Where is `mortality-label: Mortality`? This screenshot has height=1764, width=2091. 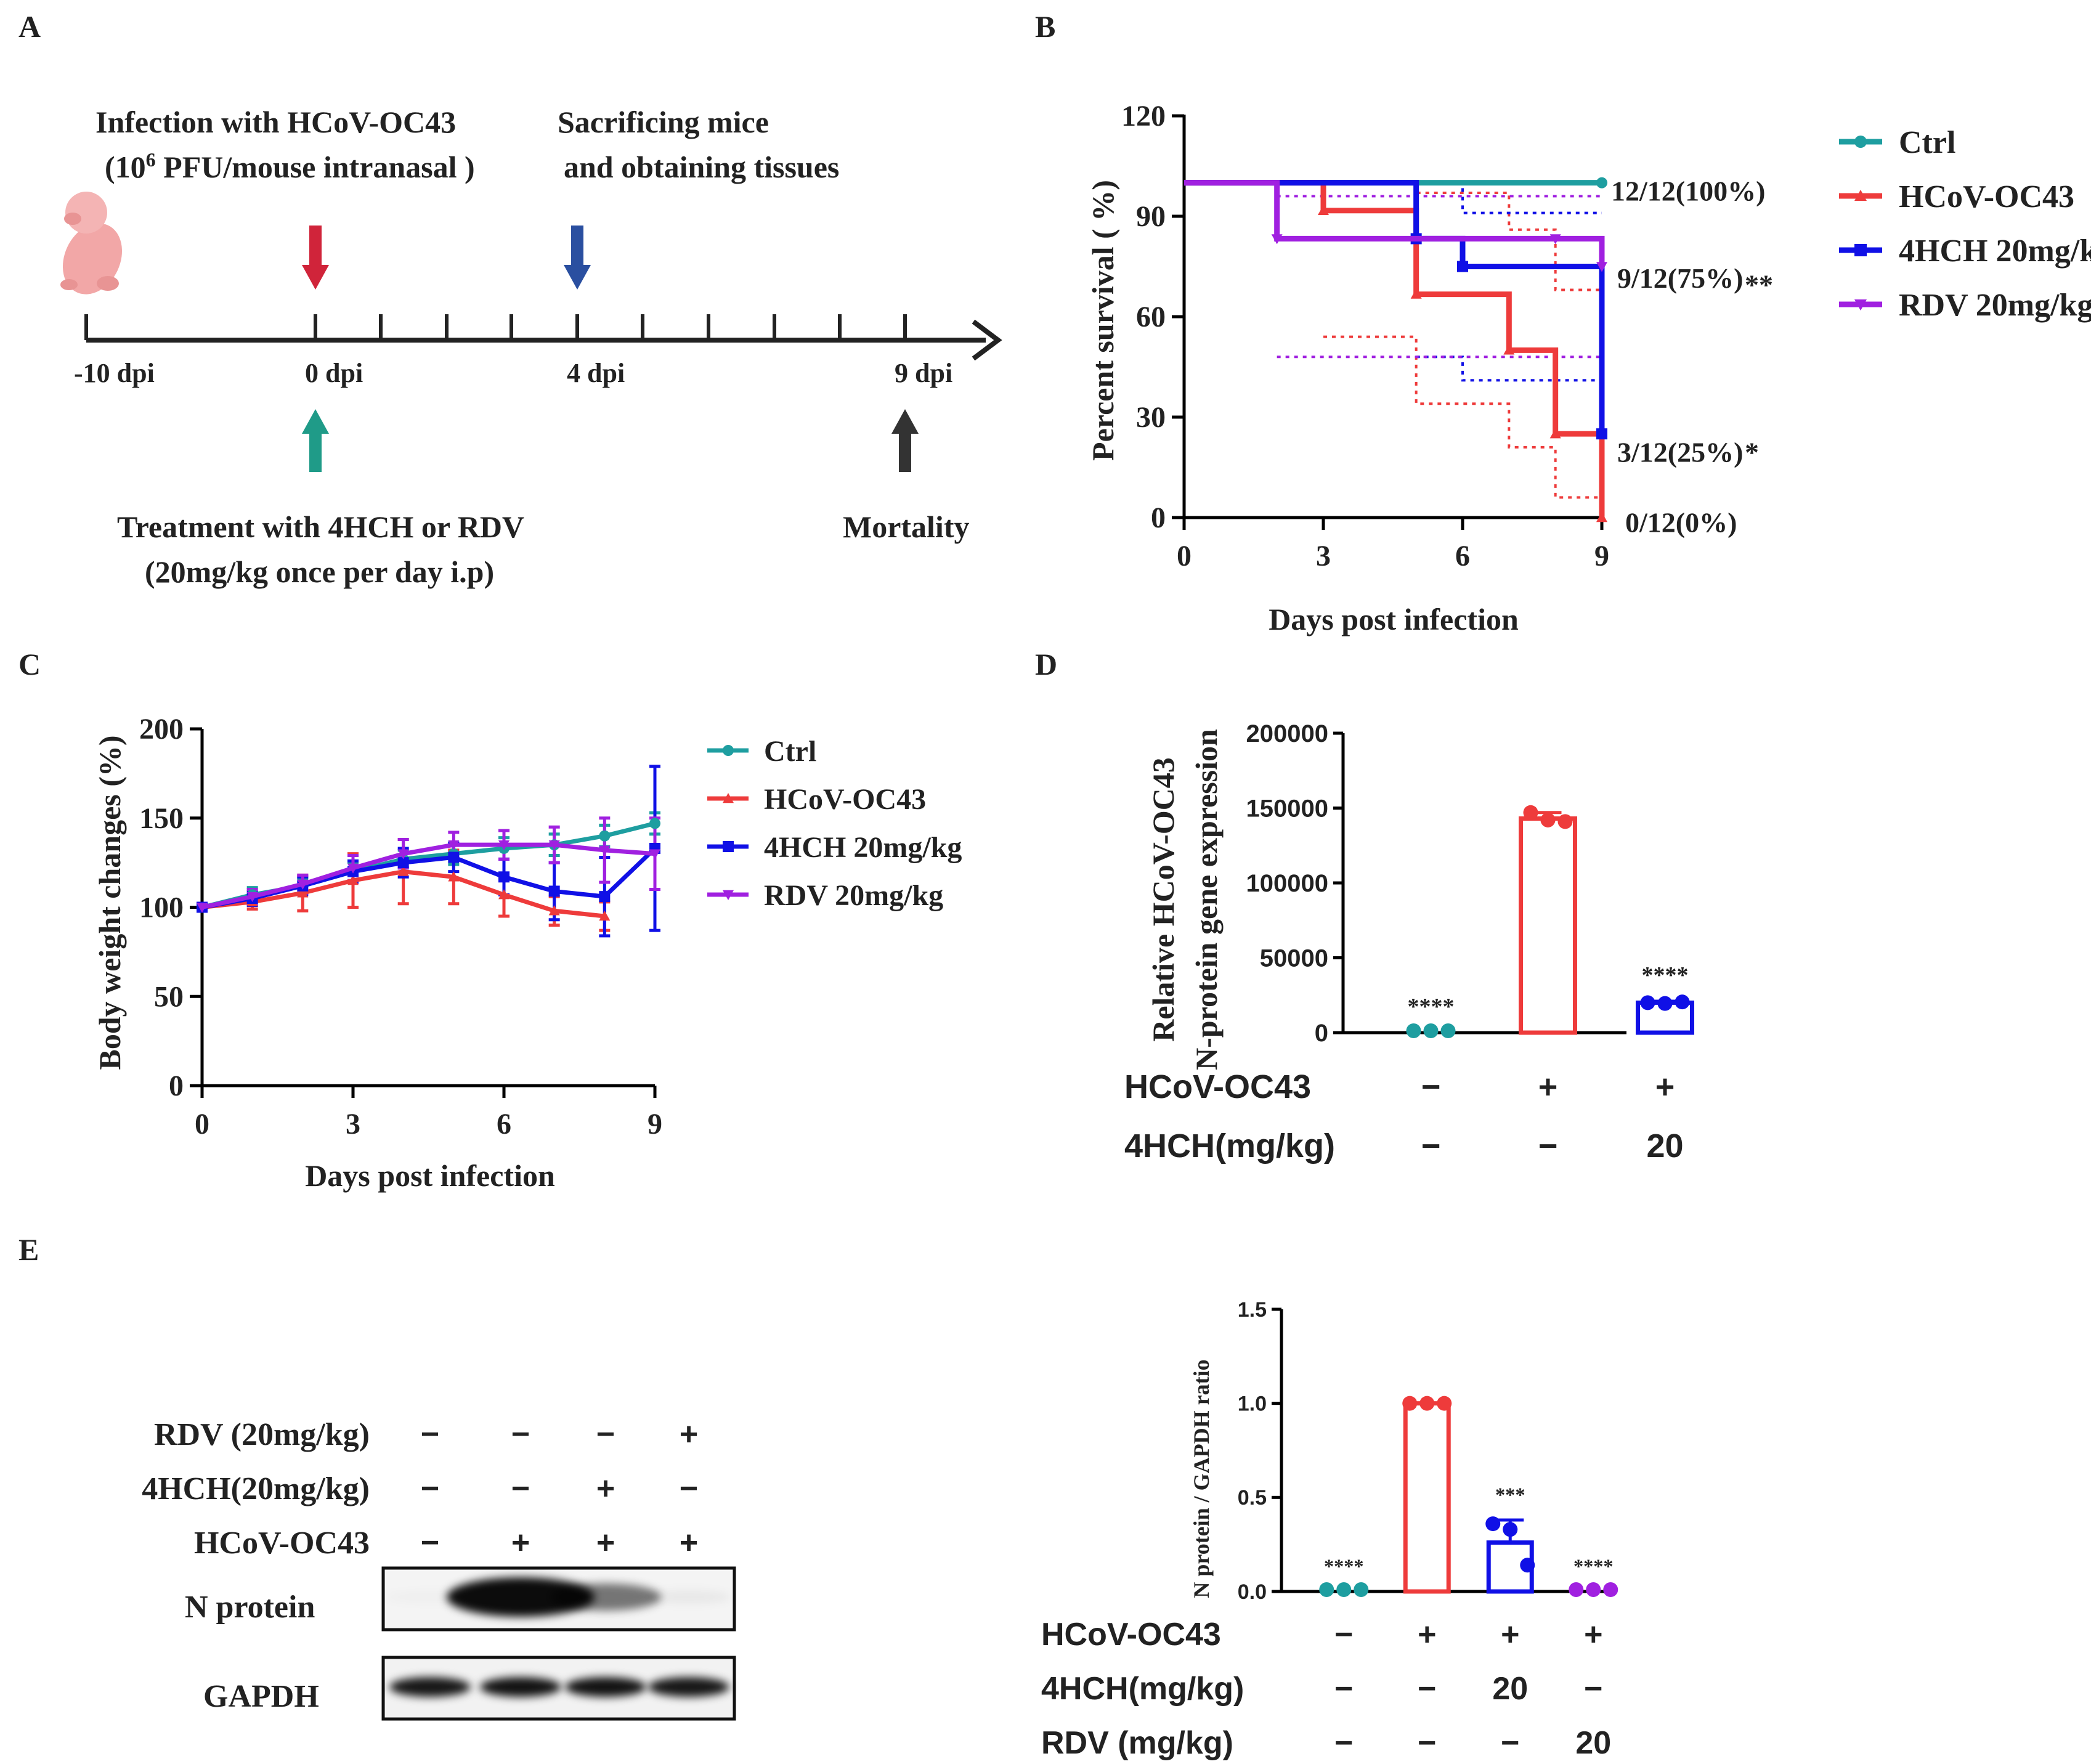 mortality-label: Mortality is located at coordinates (906, 527).